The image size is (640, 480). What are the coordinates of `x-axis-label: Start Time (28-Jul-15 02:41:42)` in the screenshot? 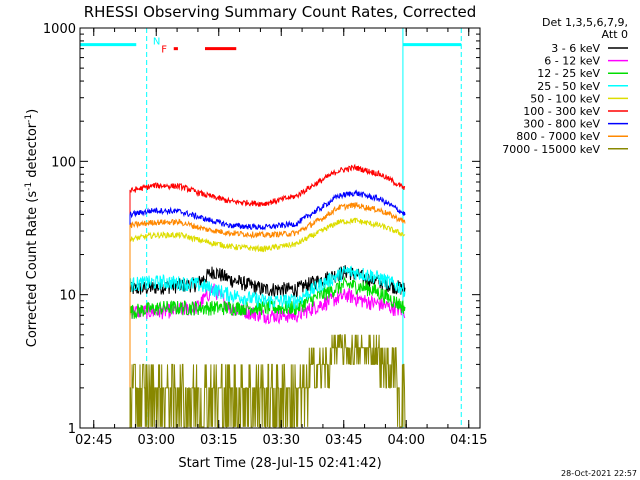 It's located at (279, 463).